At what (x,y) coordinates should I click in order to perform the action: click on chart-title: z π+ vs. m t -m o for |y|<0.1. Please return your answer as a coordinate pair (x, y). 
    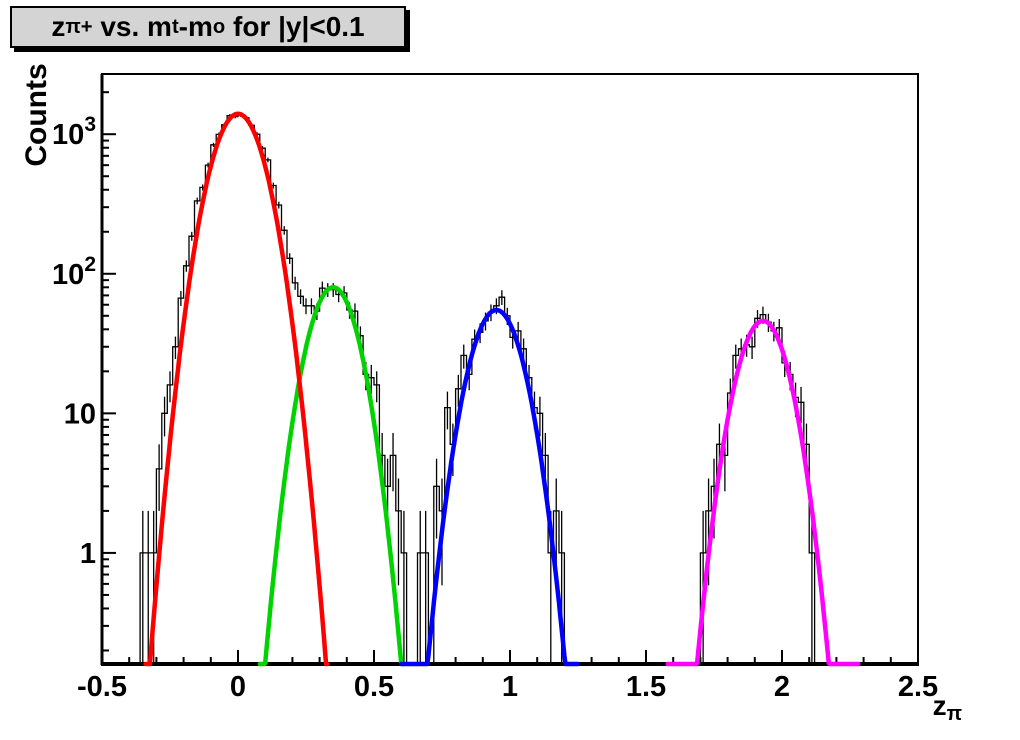
    Looking at the image, I should click on (208, 27).